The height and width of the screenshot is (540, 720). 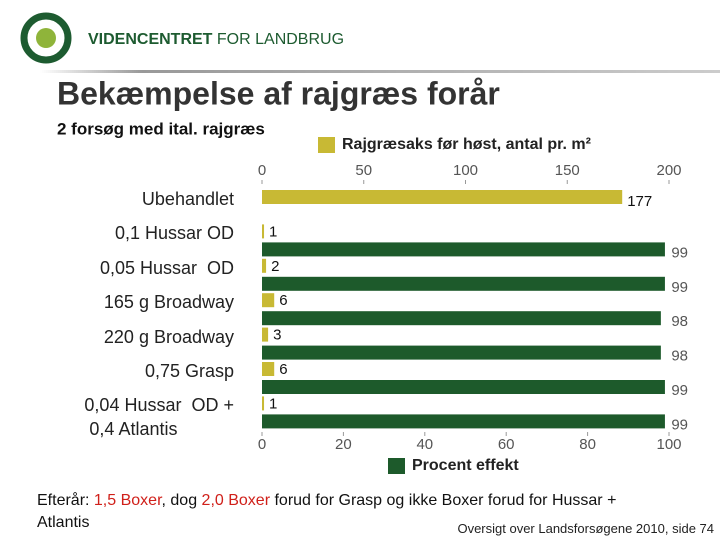 What do you see at coordinates (189, 371) in the screenshot?
I see `category-label: 0,75 Grasp` at bounding box center [189, 371].